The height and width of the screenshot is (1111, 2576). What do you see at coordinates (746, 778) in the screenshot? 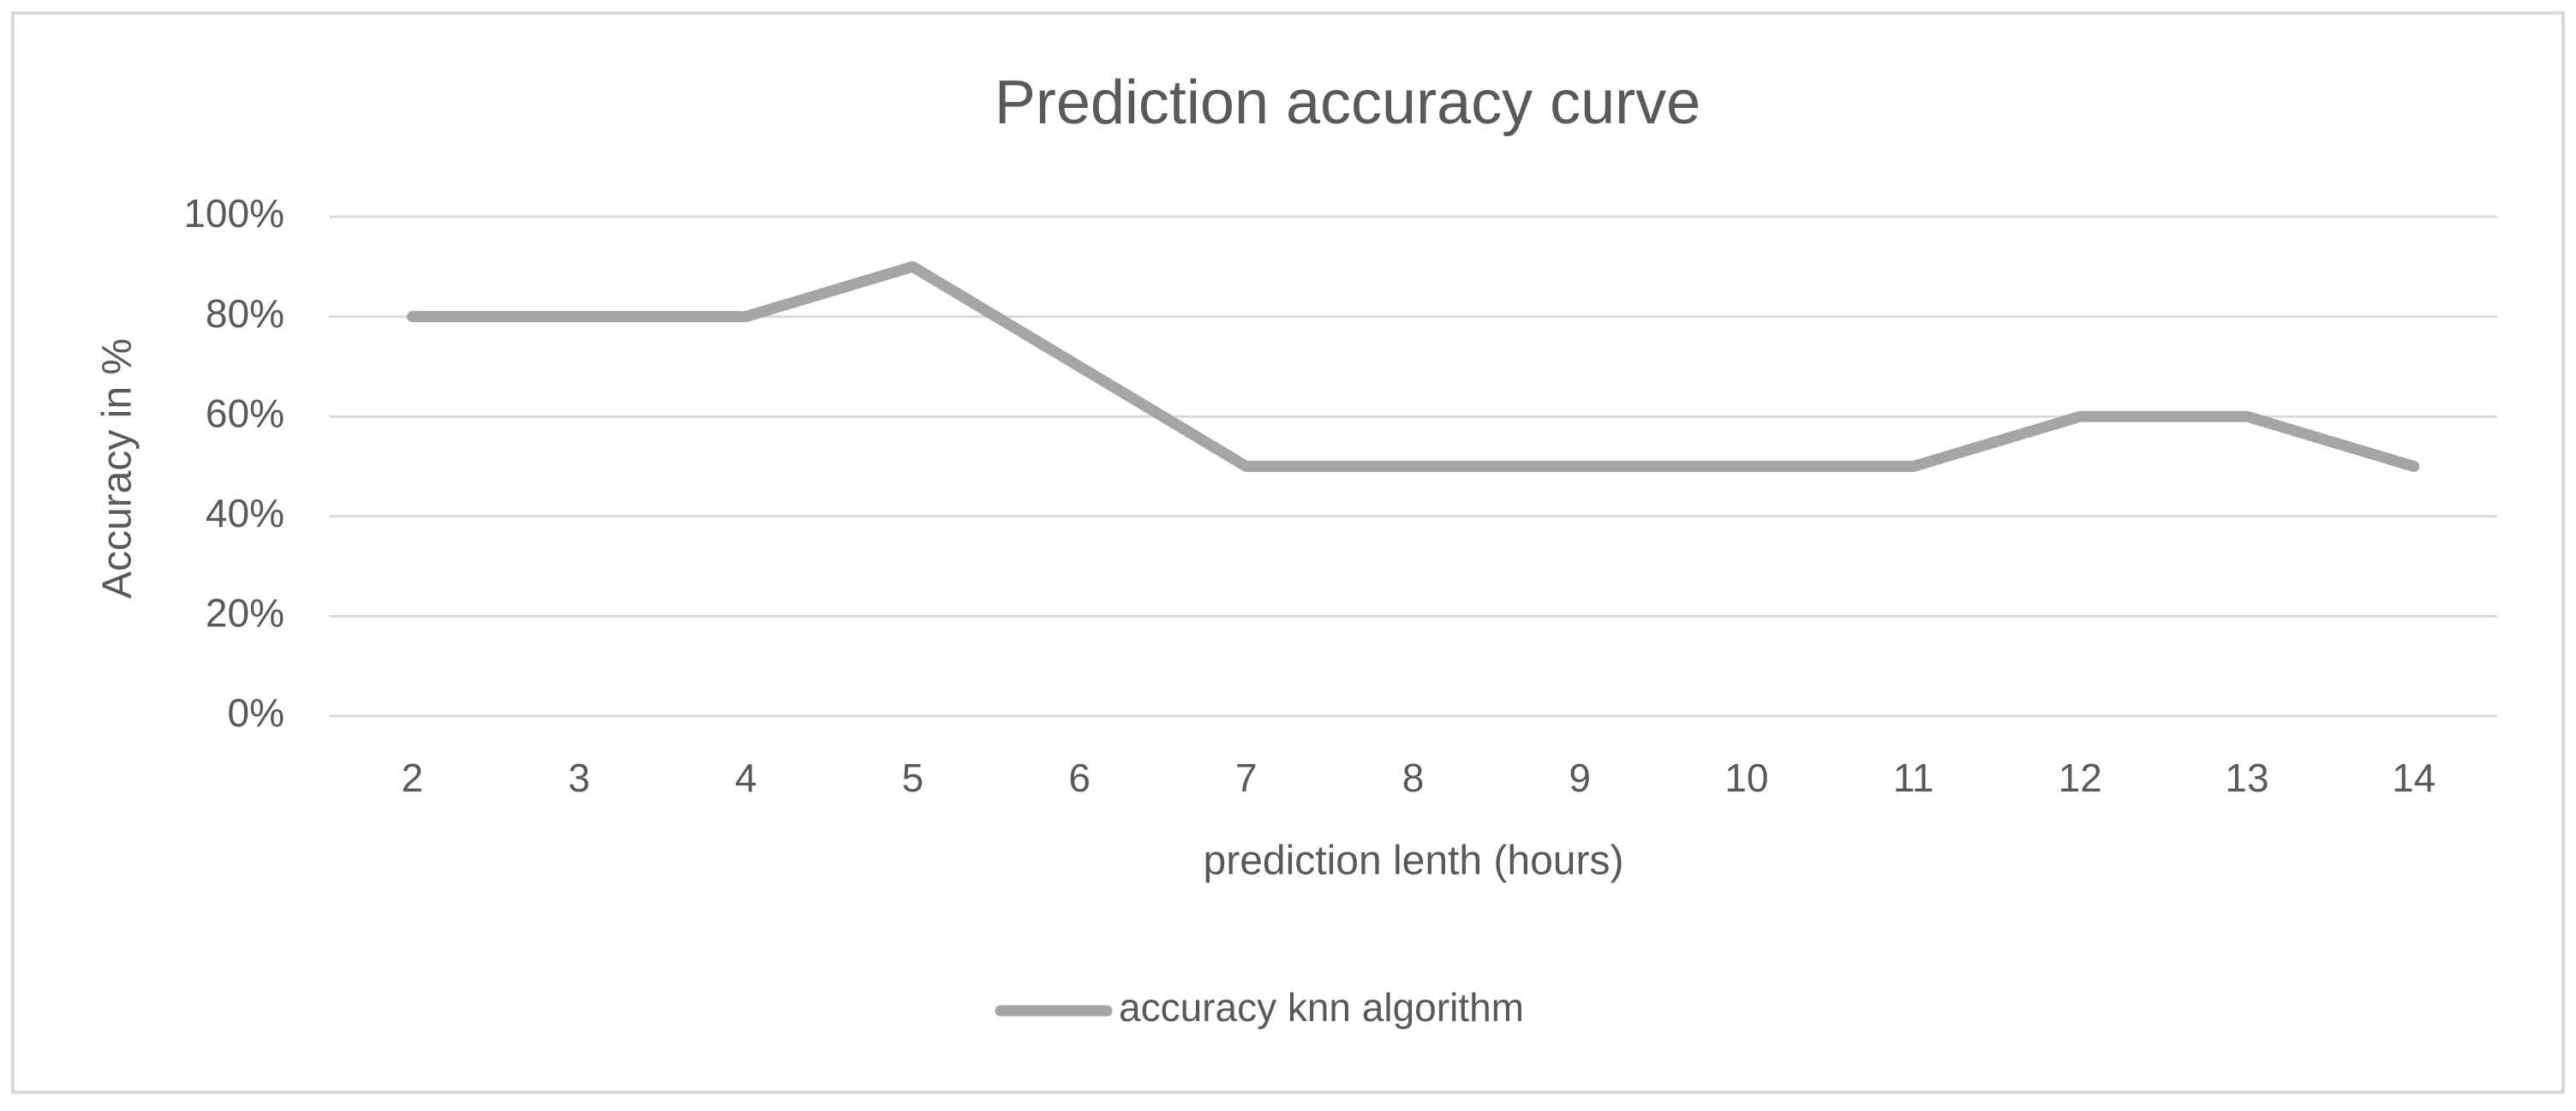
I see `x-tick-label: 4` at bounding box center [746, 778].